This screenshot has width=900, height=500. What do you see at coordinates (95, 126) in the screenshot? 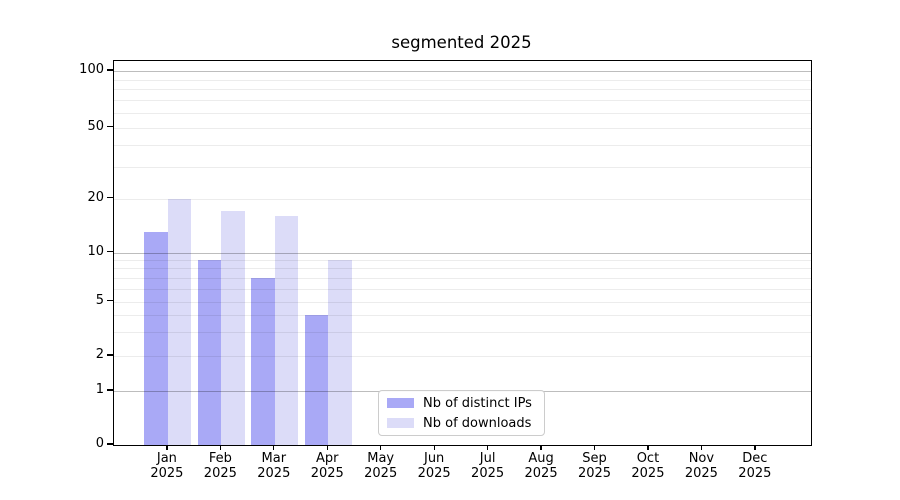
I see `y-tick-label-50: 50` at bounding box center [95, 126].